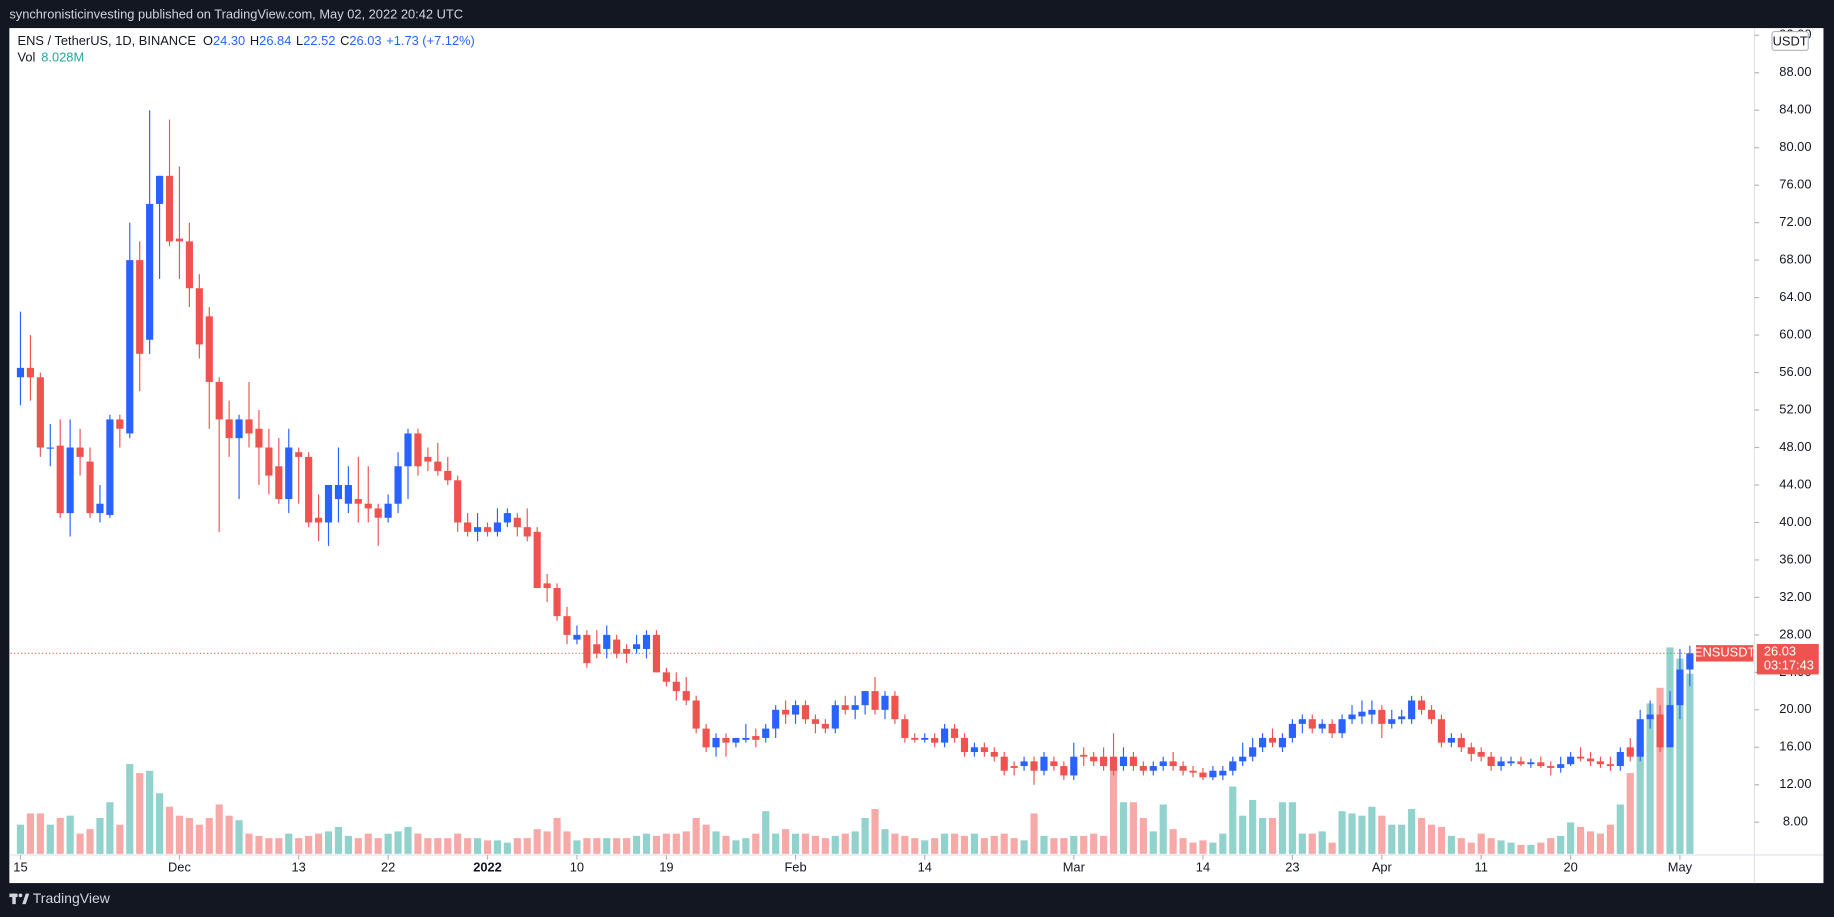 This screenshot has width=1834, height=917. Describe the element at coordinates (1795, 333) in the screenshot. I see `y-tick-label: 60.00` at that location.